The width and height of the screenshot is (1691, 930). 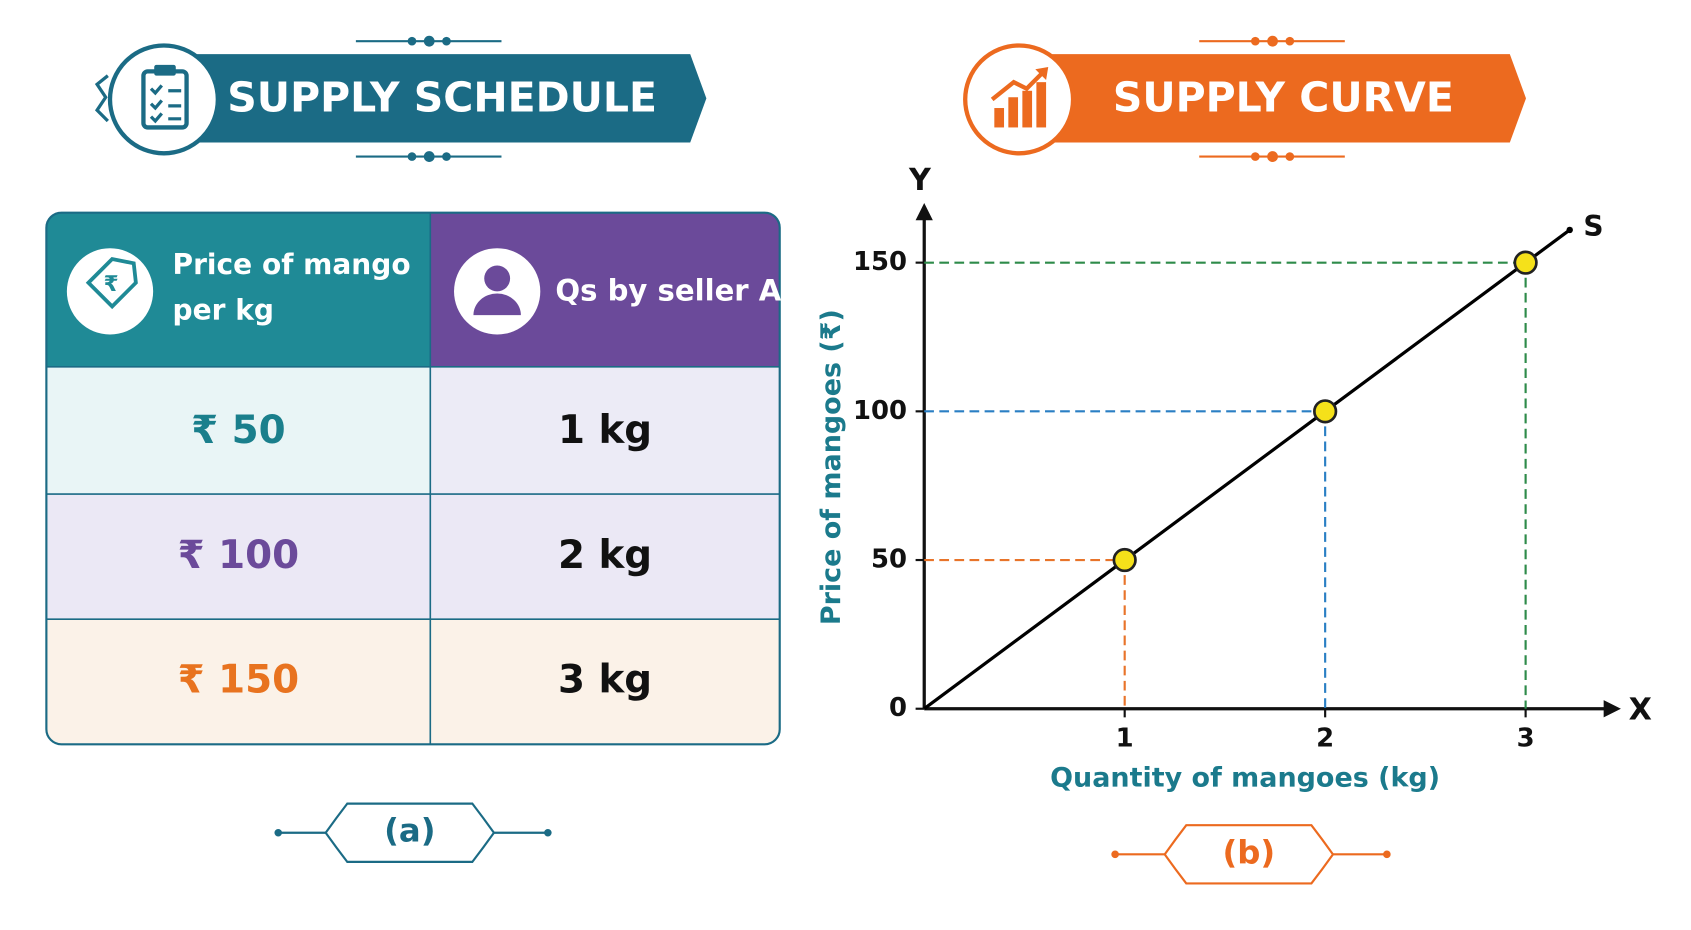 What do you see at coordinates (880, 411) in the screenshot?
I see `y-tick-label: 100` at bounding box center [880, 411].